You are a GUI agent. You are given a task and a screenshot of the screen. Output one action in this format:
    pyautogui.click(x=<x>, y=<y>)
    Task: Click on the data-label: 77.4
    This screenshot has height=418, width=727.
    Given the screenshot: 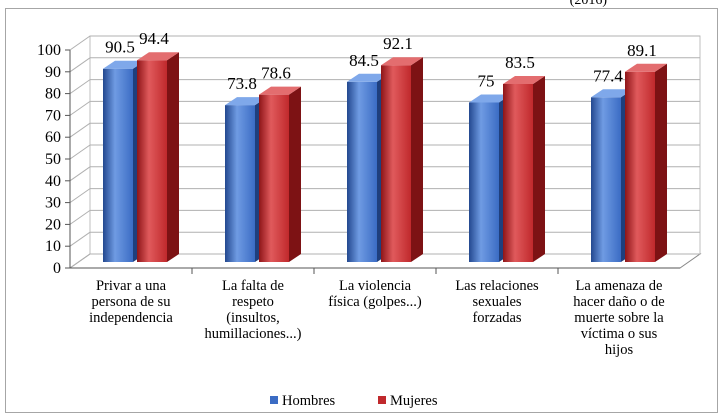 What is the action you would take?
    pyautogui.click(x=608, y=75)
    